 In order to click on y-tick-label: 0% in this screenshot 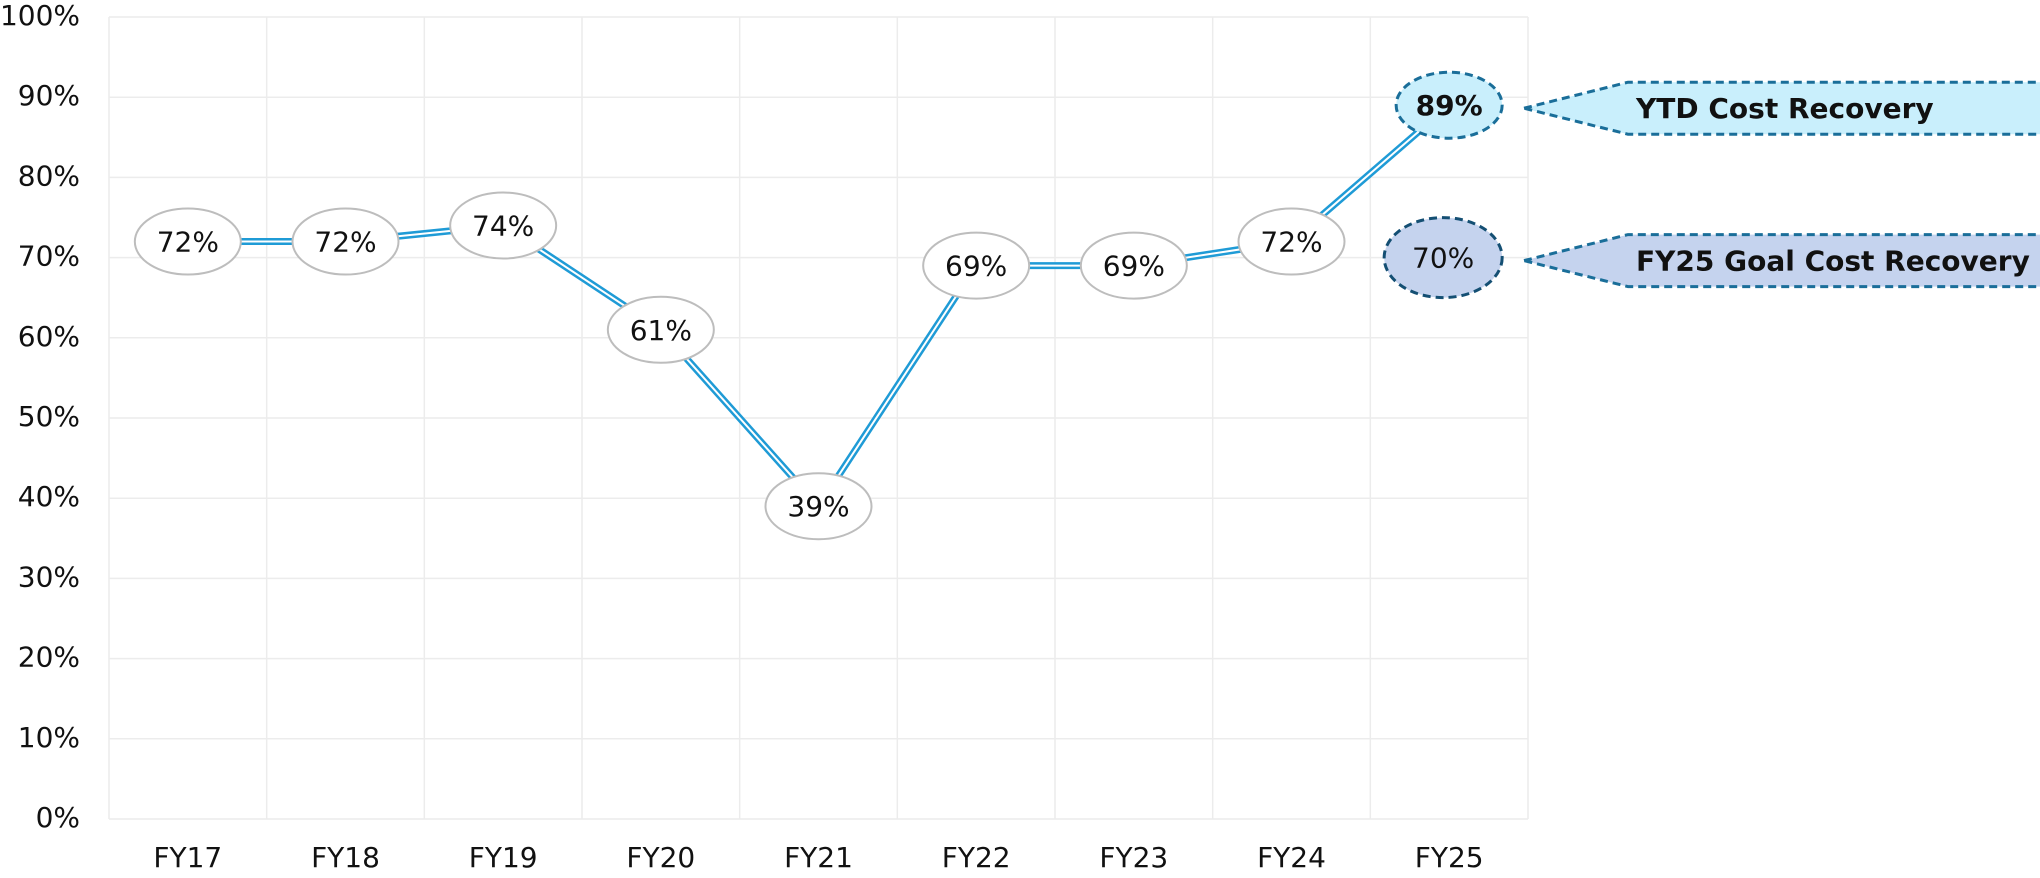, I will do `click(58, 817)`.